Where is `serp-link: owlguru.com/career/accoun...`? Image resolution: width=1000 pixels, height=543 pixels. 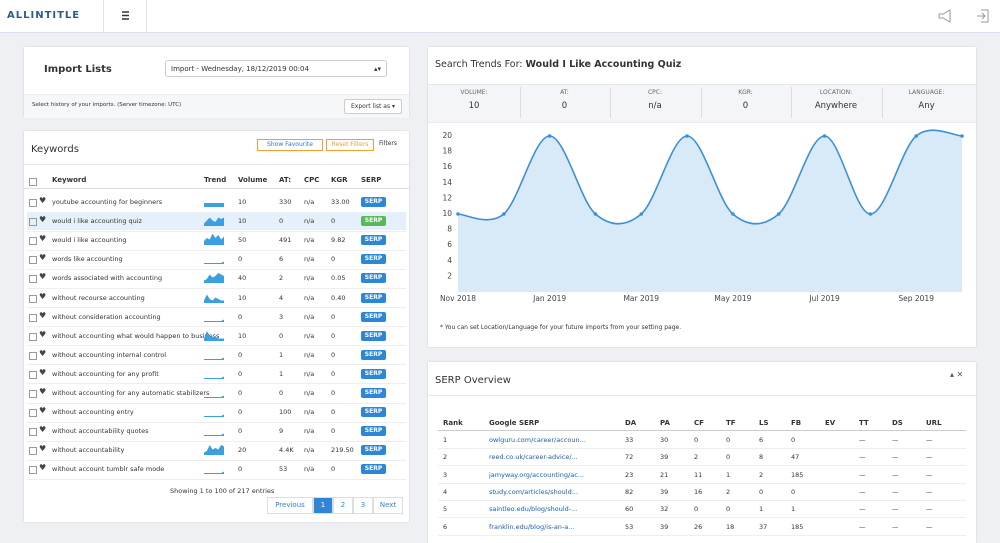
serp-link: owlguru.com/career/accoun... is located at coordinates (537, 440).